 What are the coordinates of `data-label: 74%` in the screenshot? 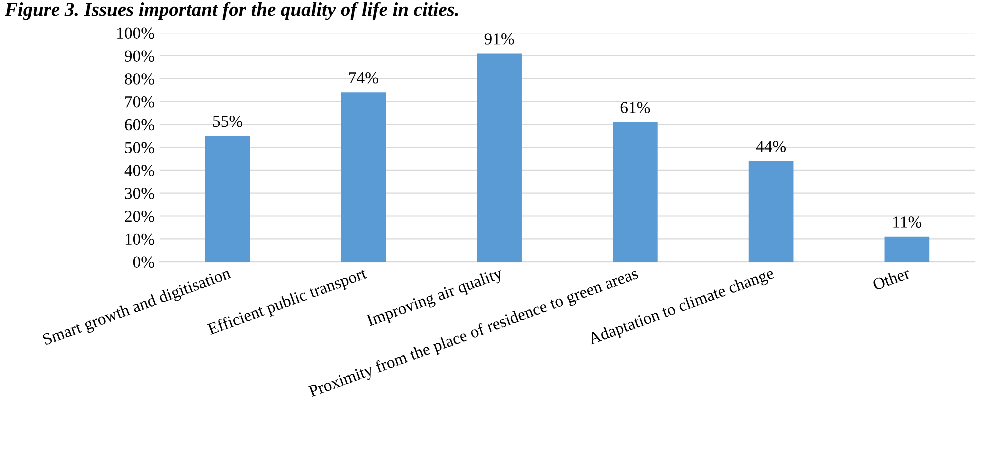 It's located at (364, 78).